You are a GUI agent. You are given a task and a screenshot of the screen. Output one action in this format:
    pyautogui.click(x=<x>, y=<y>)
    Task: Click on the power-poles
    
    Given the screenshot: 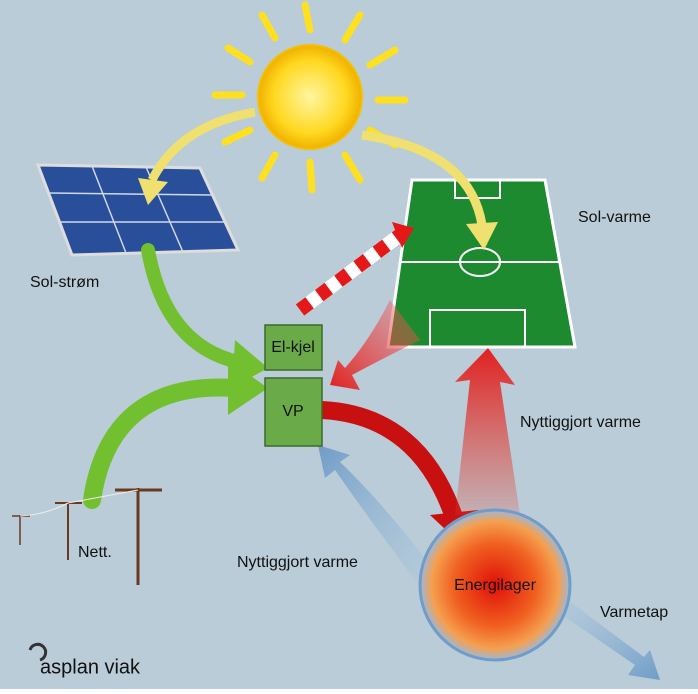 What is the action you would take?
    pyautogui.click(x=87, y=536)
    